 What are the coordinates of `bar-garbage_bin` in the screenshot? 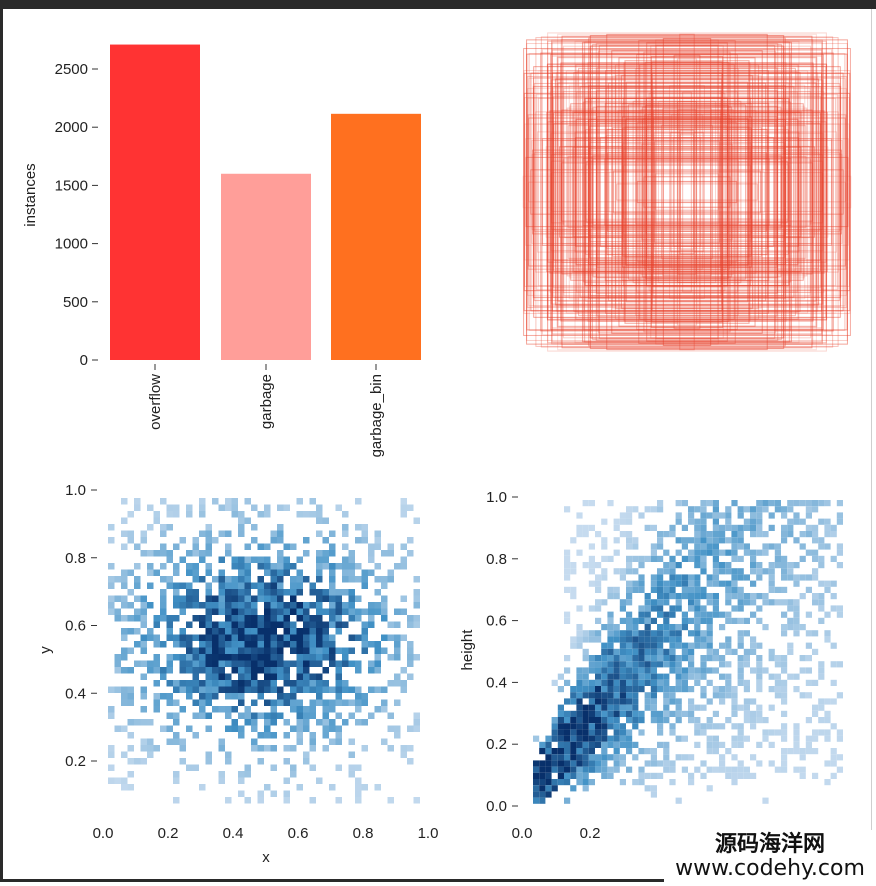 It's located at (376, 237).